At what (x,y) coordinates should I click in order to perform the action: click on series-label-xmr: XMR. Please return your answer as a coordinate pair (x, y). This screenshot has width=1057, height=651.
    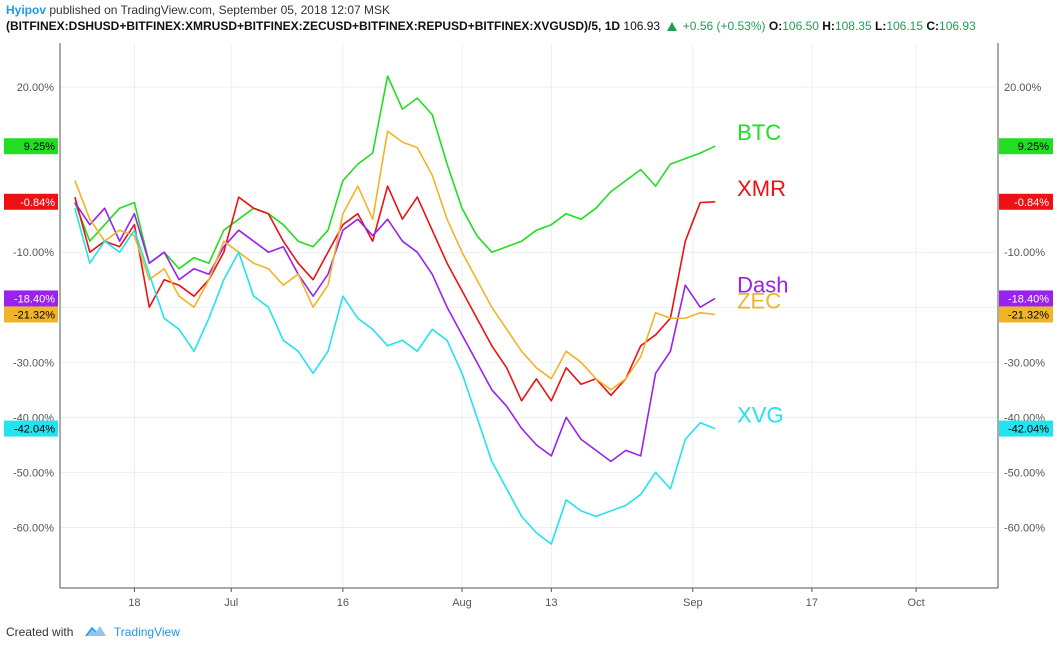
    Looking at the image, I should click on (761, 188).